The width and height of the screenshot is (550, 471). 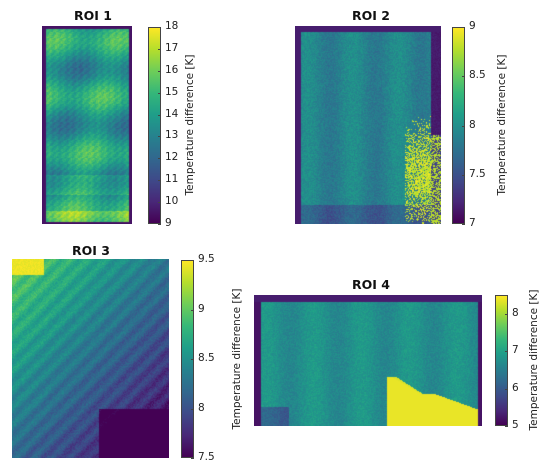 I want to click on roi-3-colorbar-tick-label: 9.5, so click(x=206, y=259).